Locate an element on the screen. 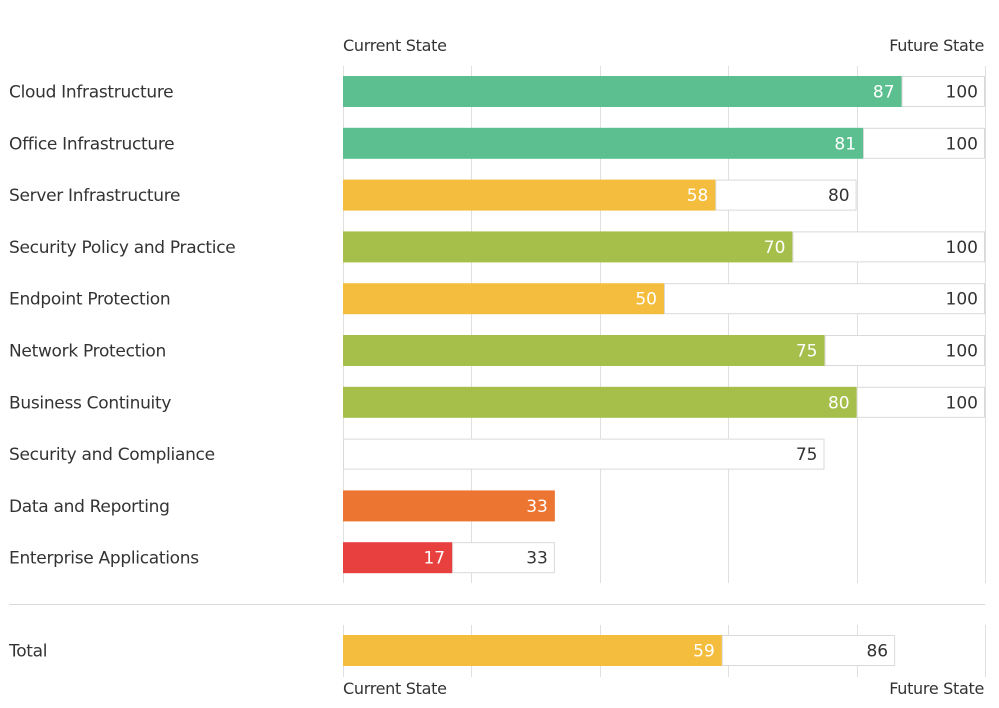  future-value-label: 33 is located at coordinates (537, 559).